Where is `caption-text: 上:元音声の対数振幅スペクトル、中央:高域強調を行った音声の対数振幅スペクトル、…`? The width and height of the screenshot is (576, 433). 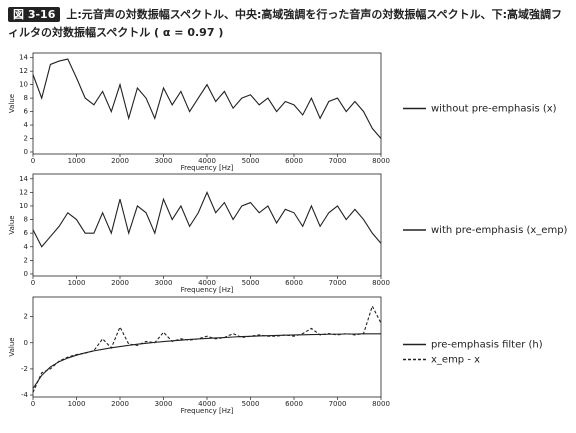 caption-text: 上:元音声の対数振幅スペクトル、中央:高域強調を行った音声の対数振幅スペクトル、… is located at coordinates (285, 23).